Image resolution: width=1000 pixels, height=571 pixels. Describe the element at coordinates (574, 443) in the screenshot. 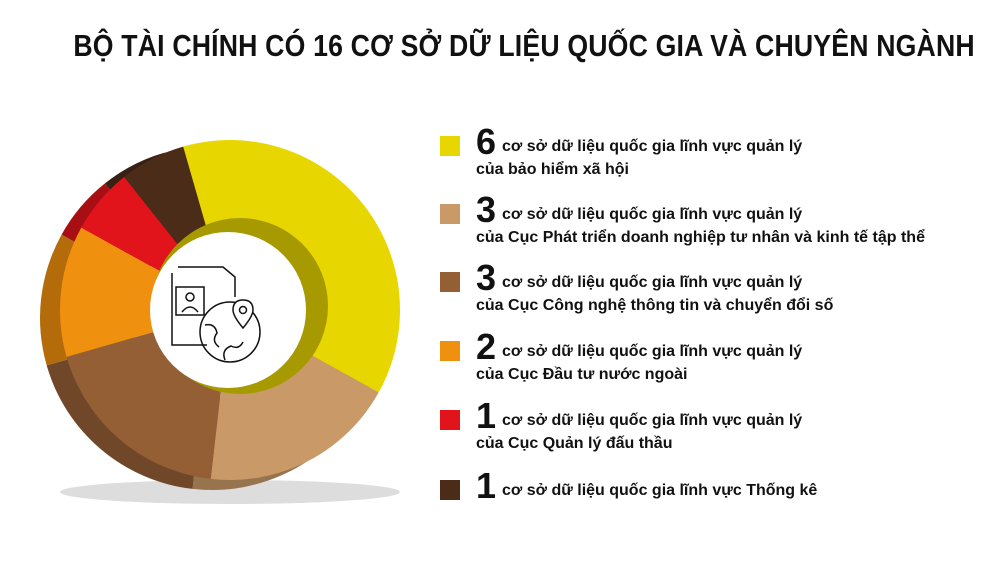

I see `legend-label-line2: của Cục Quản lý đấu thầu` at that location.